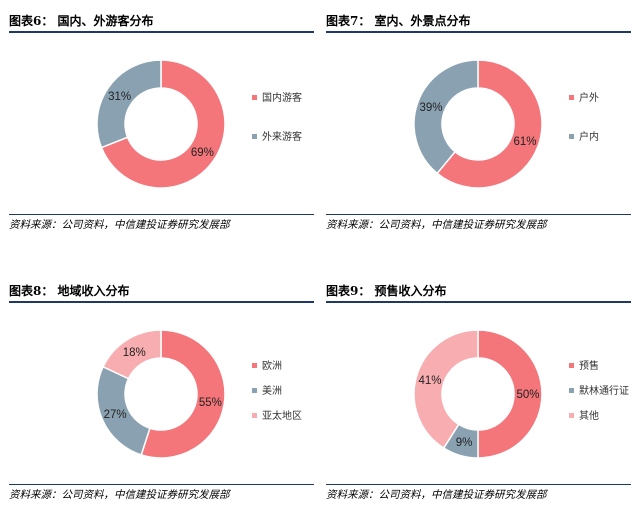  What do you see at coordinates (69, 291) in the screenshot?
I see `chart-title: 图表8： 地域收入分布` at bounding box center [69, 291].